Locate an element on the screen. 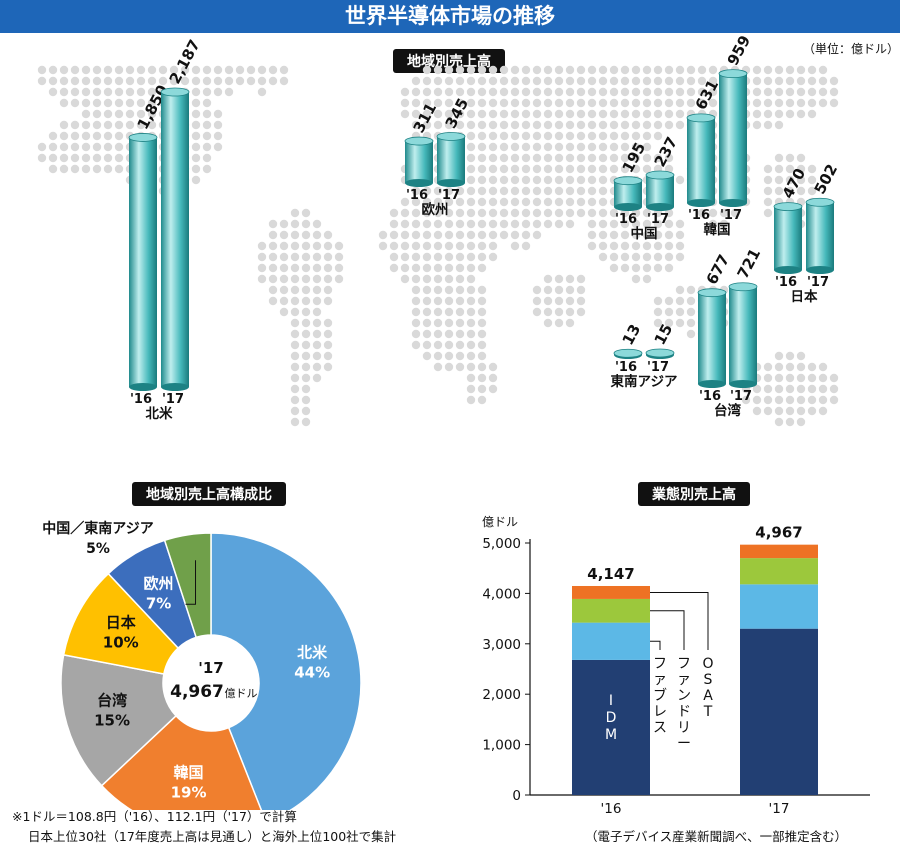 This screenshot has height=848, width=900. series-label-IDM: IDM is located at coordinates (611, 718).